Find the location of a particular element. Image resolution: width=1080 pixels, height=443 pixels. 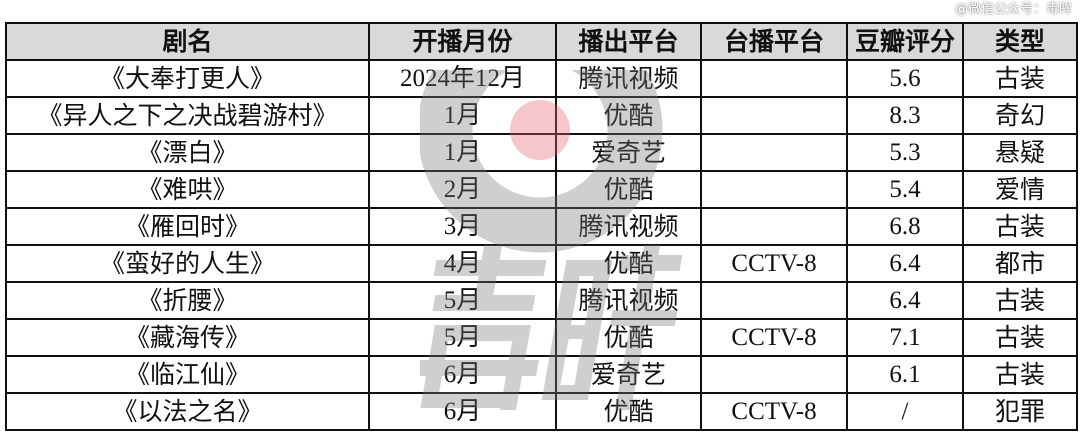

cell-douban-rating: 6.8 is located at coordinates (905, 226).